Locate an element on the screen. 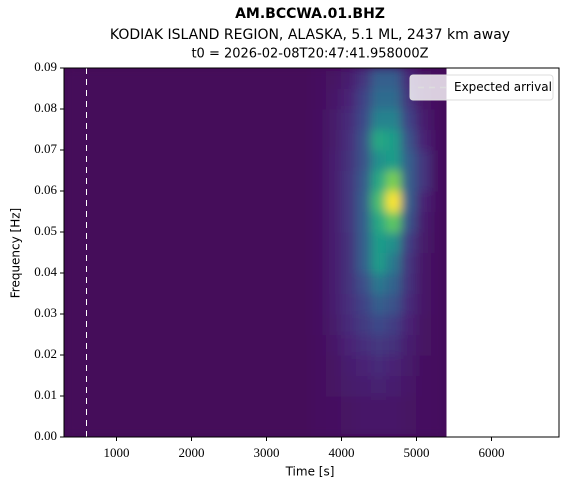 Image resolution: width=573 pixels, height=491 pixels. x-tick-label: 6000 is located at coordinates (492, 452).